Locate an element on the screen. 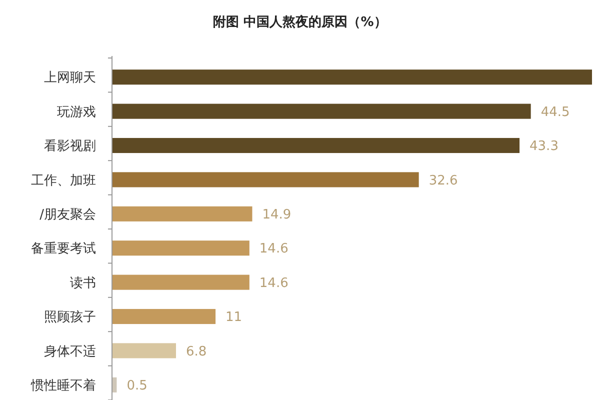  y-tick-label: 照顾孩子 is located at coordinates (70, 318).